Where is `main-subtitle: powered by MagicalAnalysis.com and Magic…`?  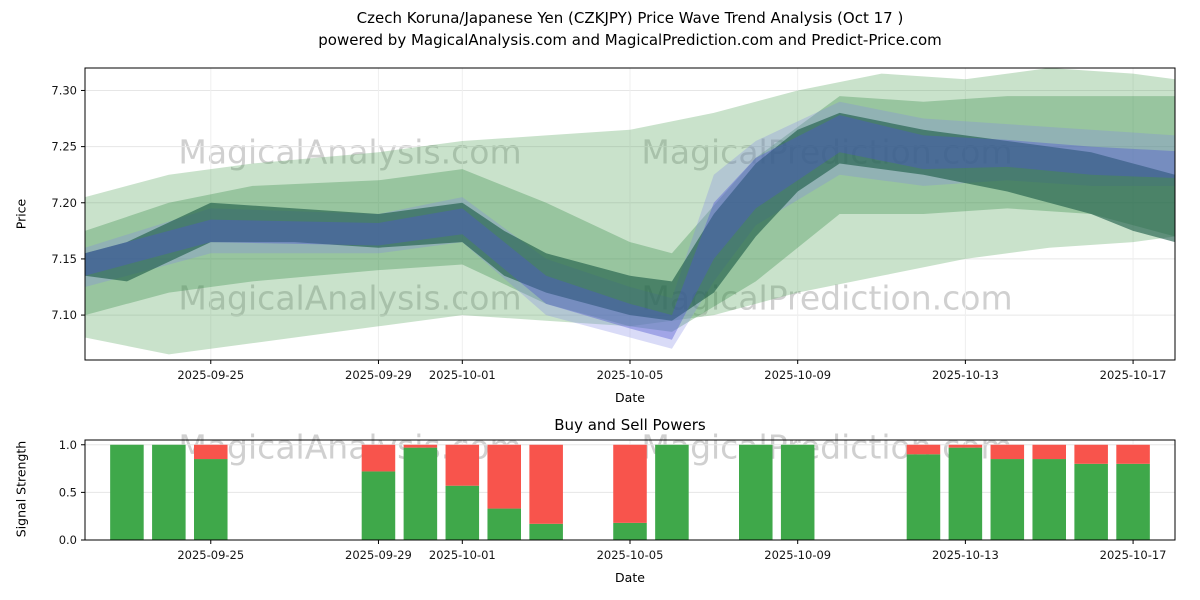
main-subtitle: powered by MagicalAnalysis.com and Magic… is located at coordinates (630, 40).